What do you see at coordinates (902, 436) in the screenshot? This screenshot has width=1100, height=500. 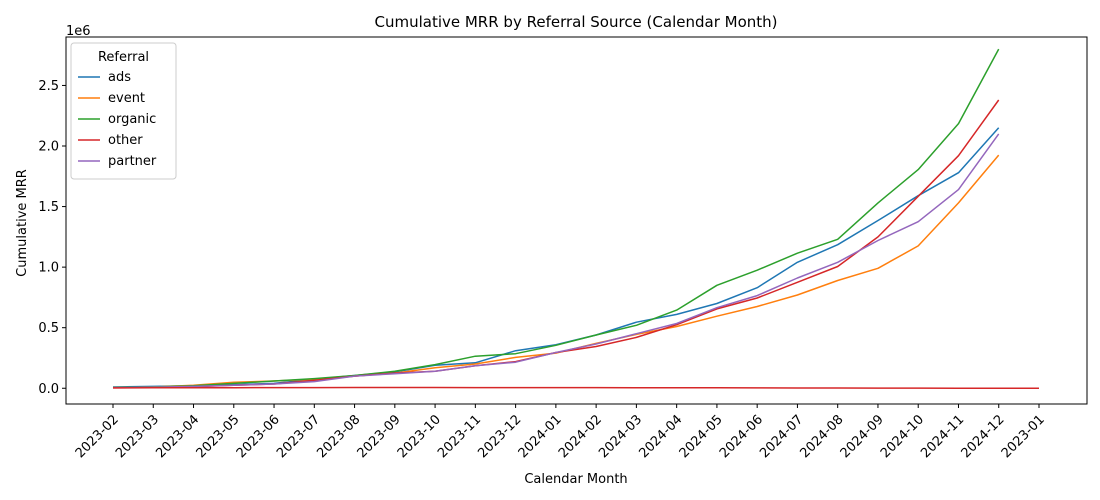 I see `x-tick-label: 2024-10` at bounding box center [902, 436].